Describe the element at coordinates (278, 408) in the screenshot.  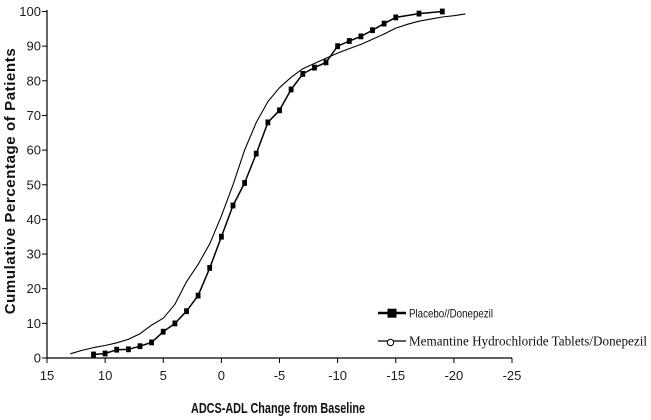
I see `x-axis-title: ADCS-ADL Change from Baseline` at that location.